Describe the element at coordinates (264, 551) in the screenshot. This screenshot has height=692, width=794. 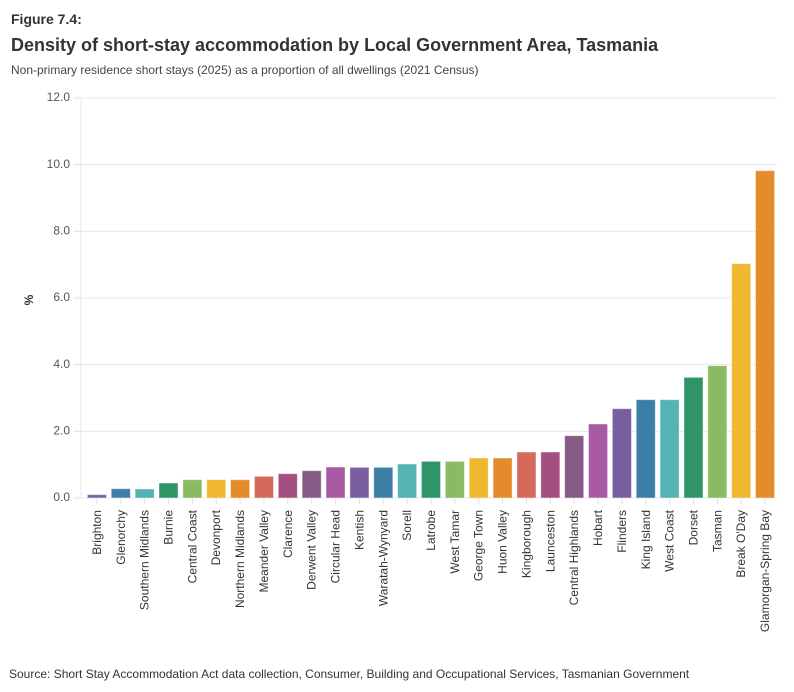
I see `x-tick-label: Meander Valley` at that location.